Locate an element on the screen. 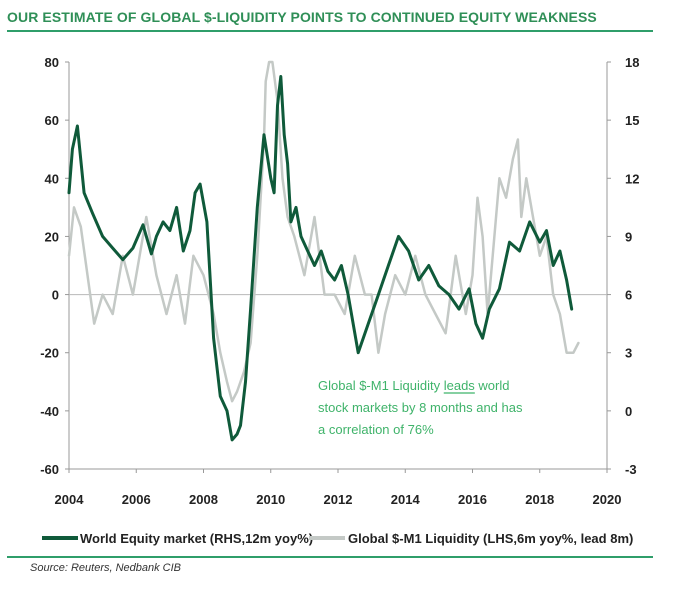  right-tick-label: 6 is located at coordinates (628, 295).